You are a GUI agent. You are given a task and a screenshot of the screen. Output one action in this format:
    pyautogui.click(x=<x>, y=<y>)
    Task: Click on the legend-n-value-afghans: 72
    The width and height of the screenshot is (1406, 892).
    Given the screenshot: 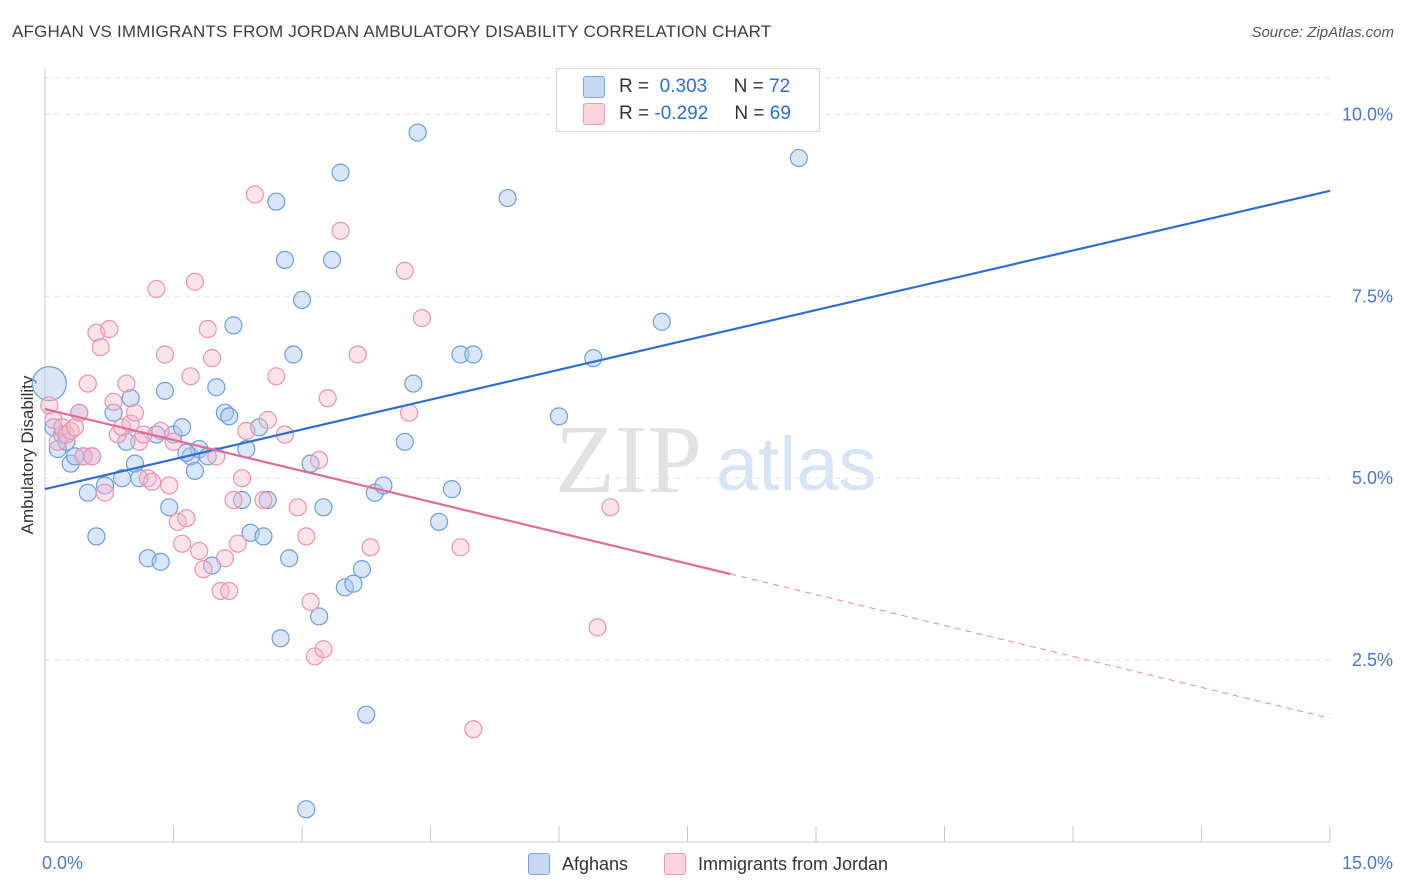 What is the action you would take?
    pyautogui.click(x=780, y=86)
    